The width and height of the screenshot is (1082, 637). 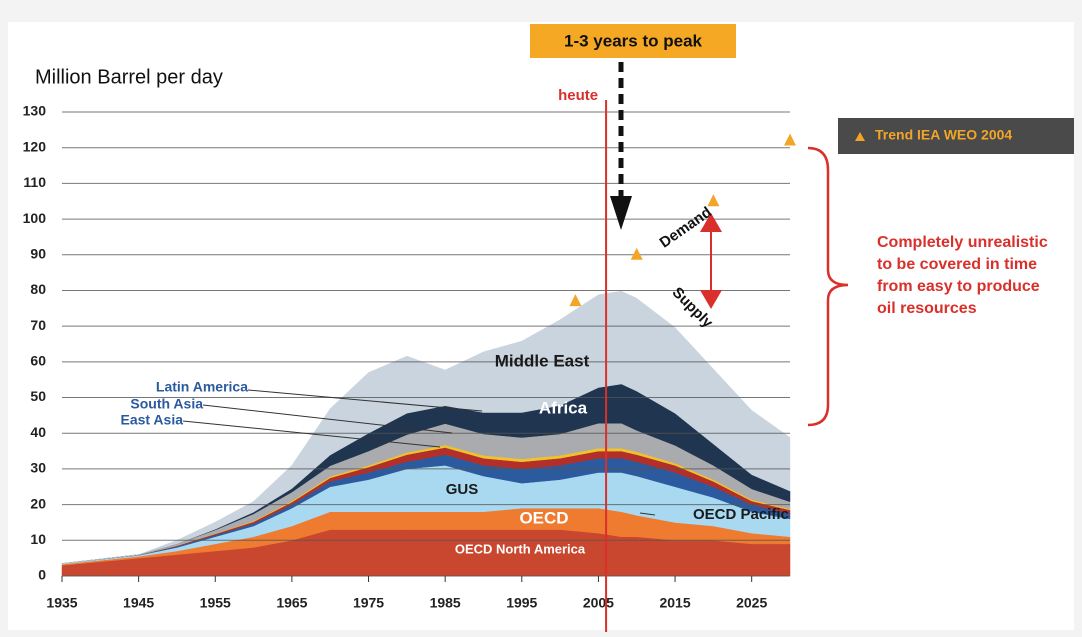 I want to click on x-tick-label: 1995, so click(x=521, y=603).